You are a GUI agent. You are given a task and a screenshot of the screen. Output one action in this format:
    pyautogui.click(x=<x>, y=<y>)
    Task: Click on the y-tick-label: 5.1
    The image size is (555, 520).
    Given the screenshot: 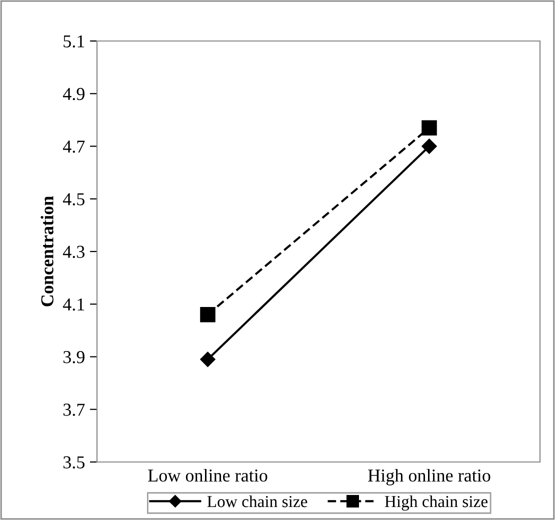 What is the action you would take?
    pyautogui.click(x=74, y=41)
    